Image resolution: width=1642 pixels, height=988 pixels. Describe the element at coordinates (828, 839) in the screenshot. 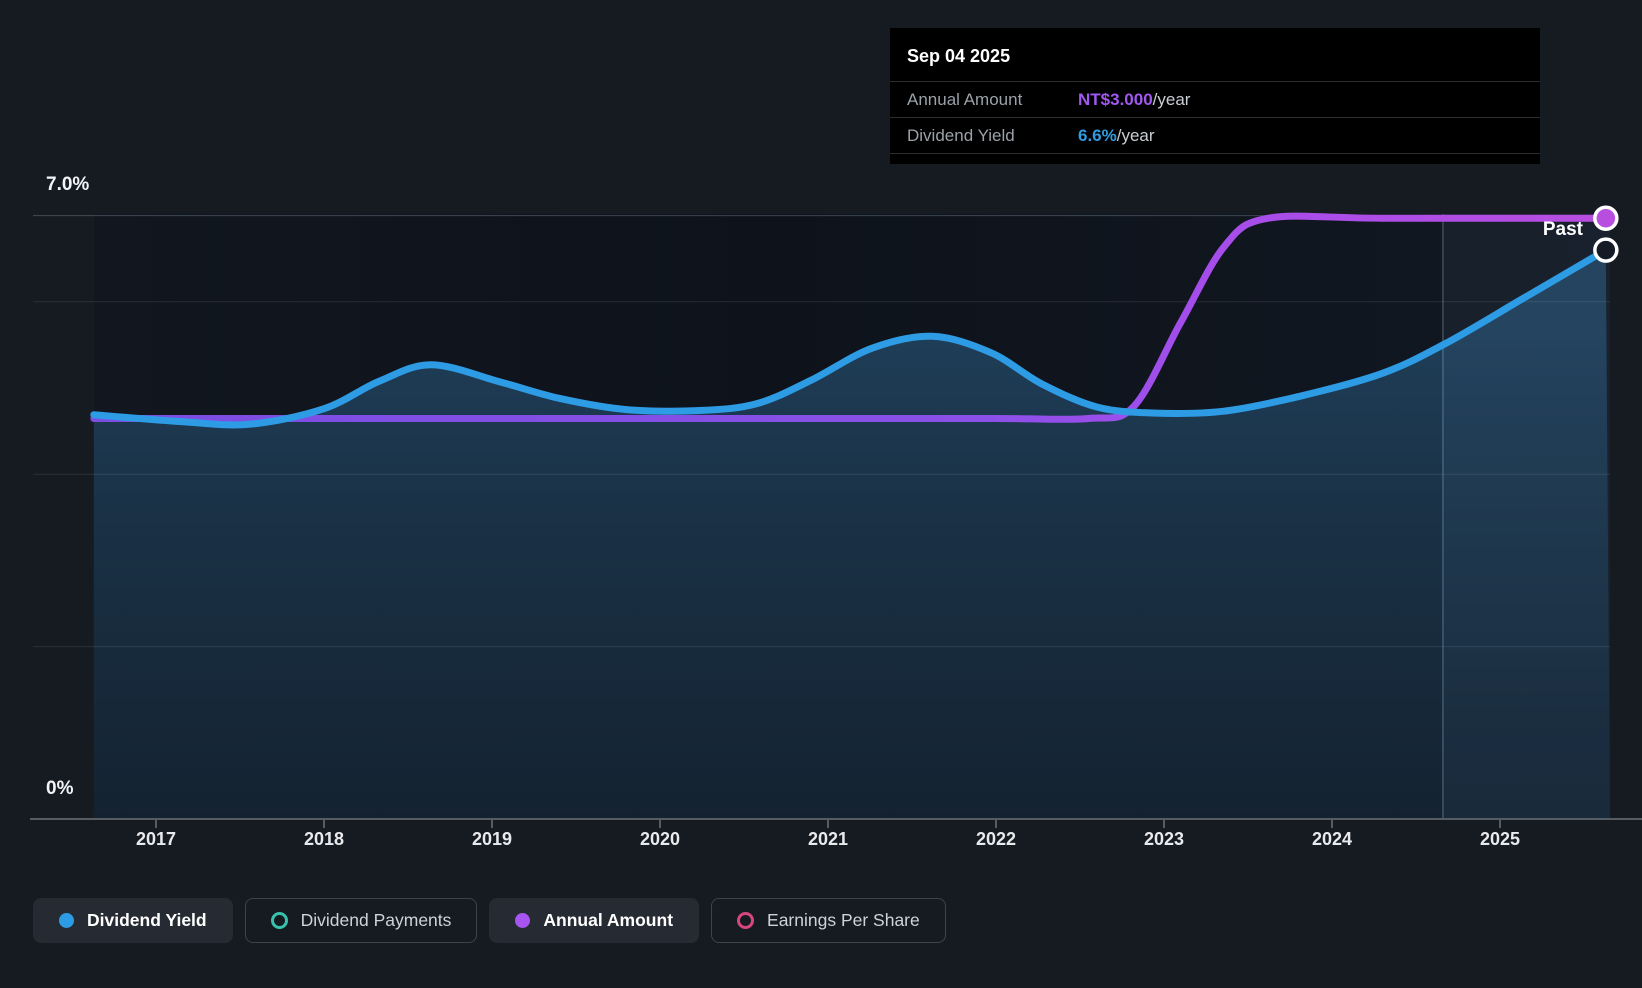

I see `x-axis-label: 2021` at that location.